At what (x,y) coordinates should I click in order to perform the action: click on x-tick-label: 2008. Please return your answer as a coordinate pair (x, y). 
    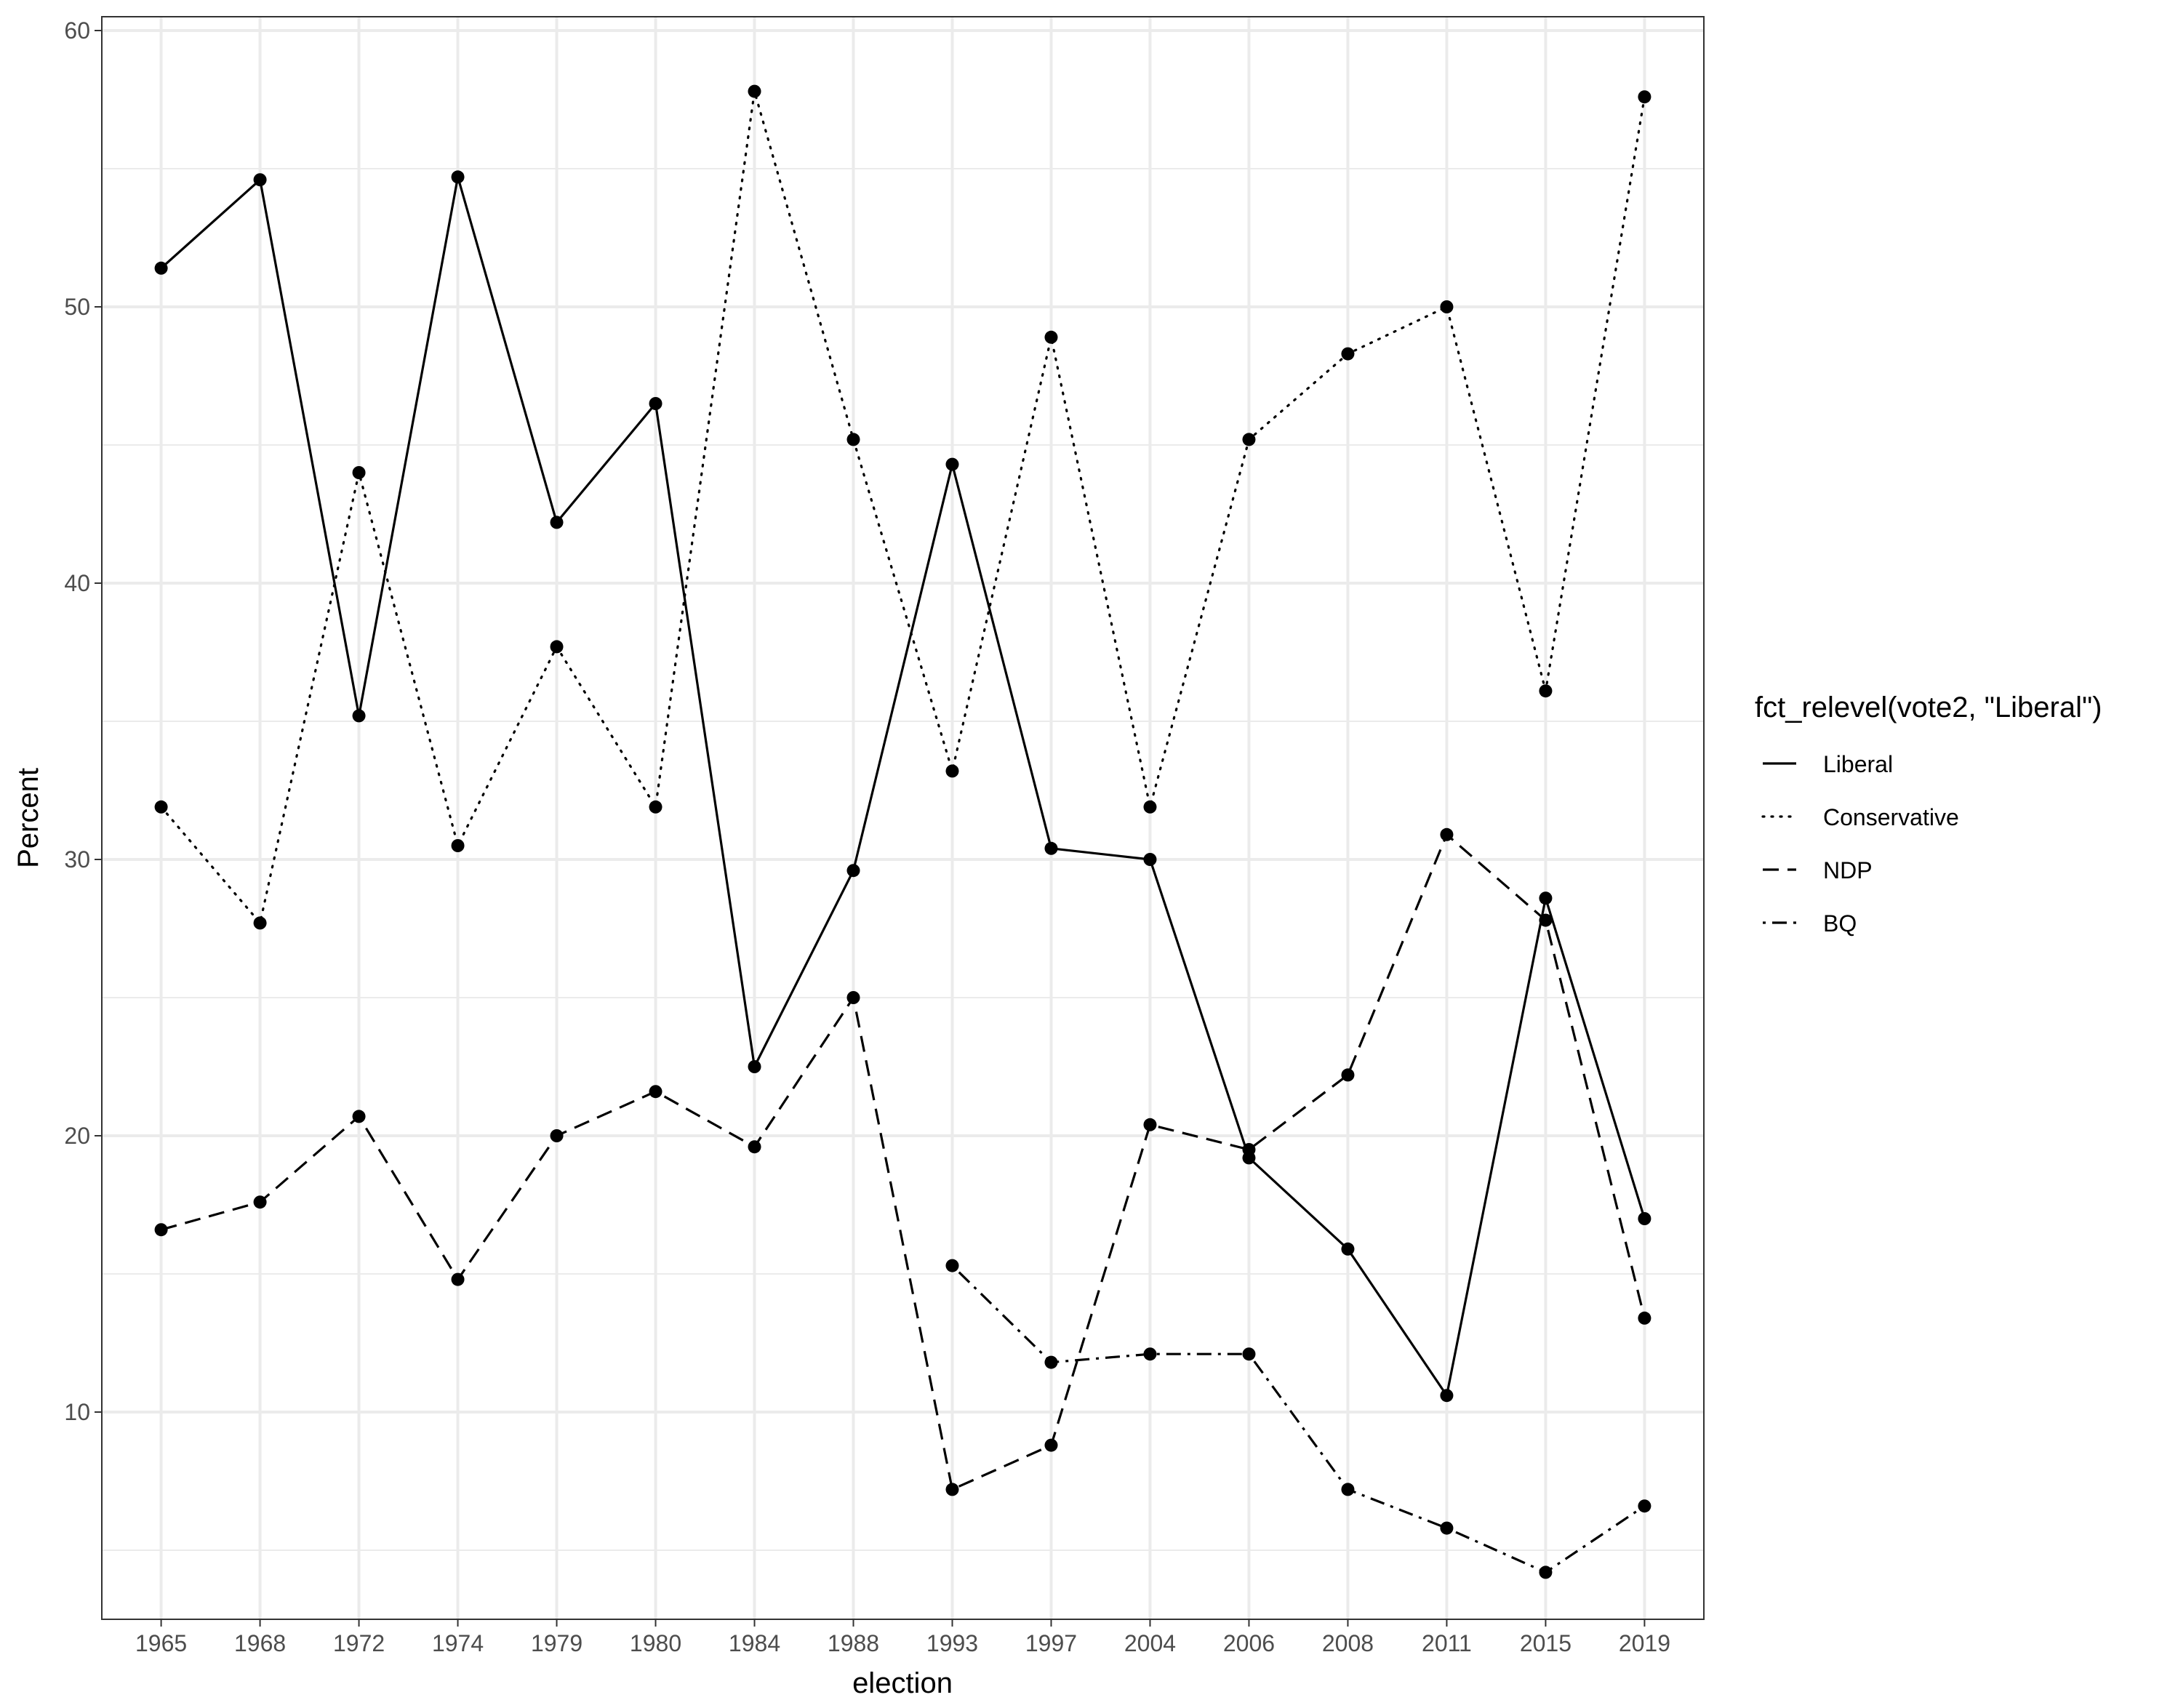
    Looking at the image, I should click on (1348, 1643).